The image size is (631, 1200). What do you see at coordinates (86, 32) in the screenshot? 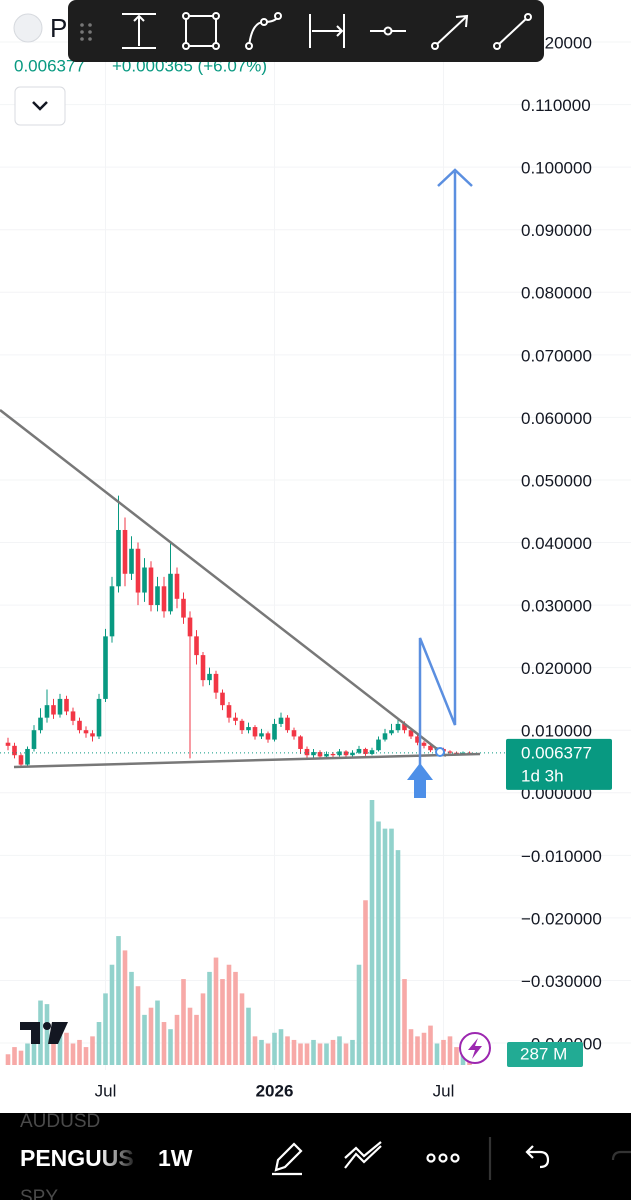
I see `drag-handle` at bounding box center [86, 32].